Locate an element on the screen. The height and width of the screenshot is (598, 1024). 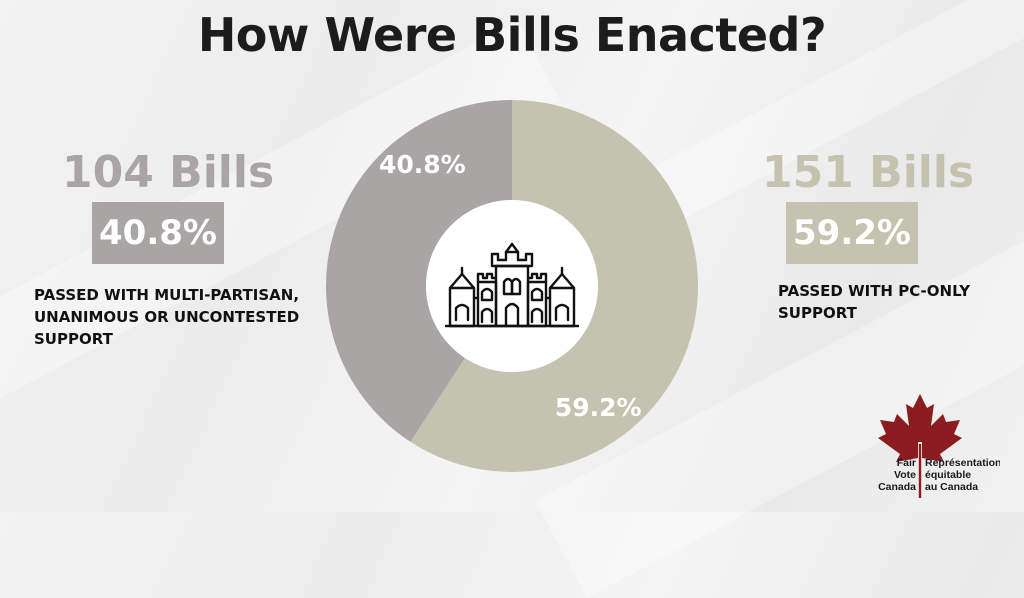
left-percent-label: 40.8% is located at coordinates (158, 233).